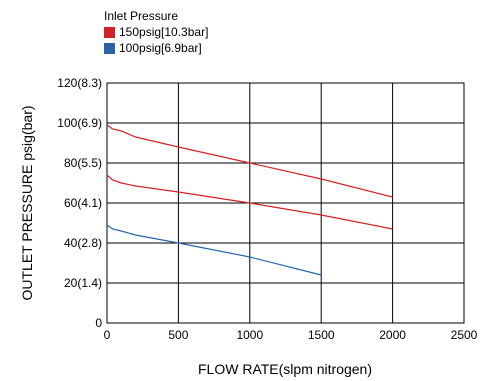 Image resolution: width=483 pixels, height=381 pixels. I want to click on y-tick-label: 20(1.4), so click(83, 283).